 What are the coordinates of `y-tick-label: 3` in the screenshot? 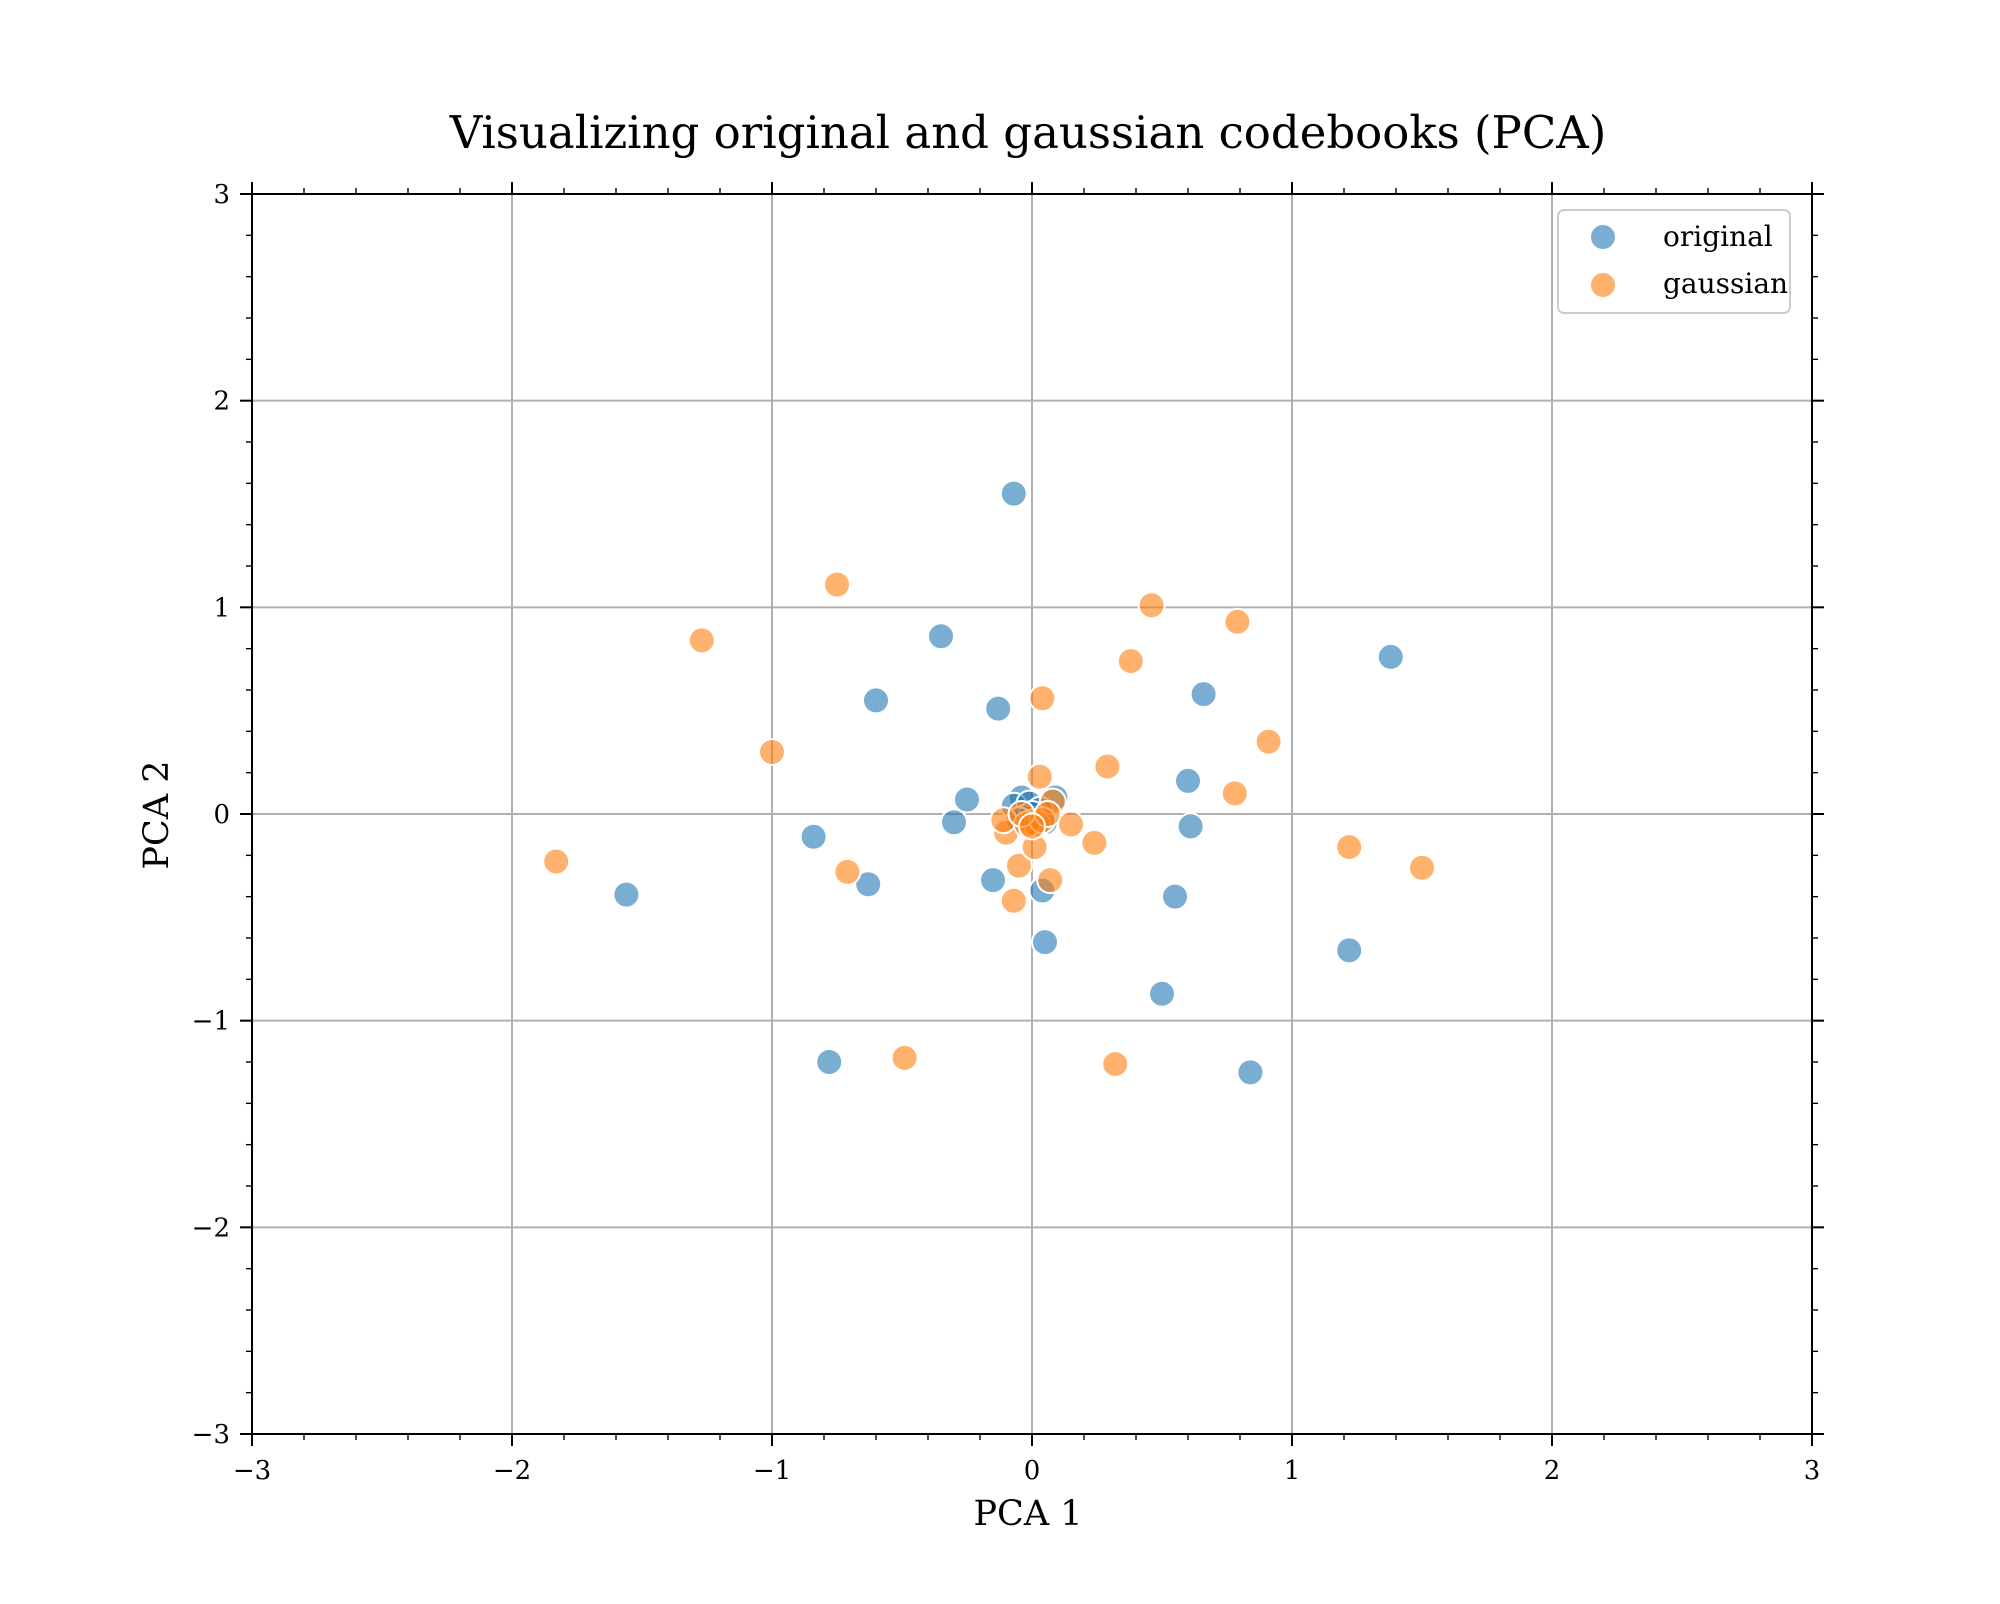 It's located at (221, 195).